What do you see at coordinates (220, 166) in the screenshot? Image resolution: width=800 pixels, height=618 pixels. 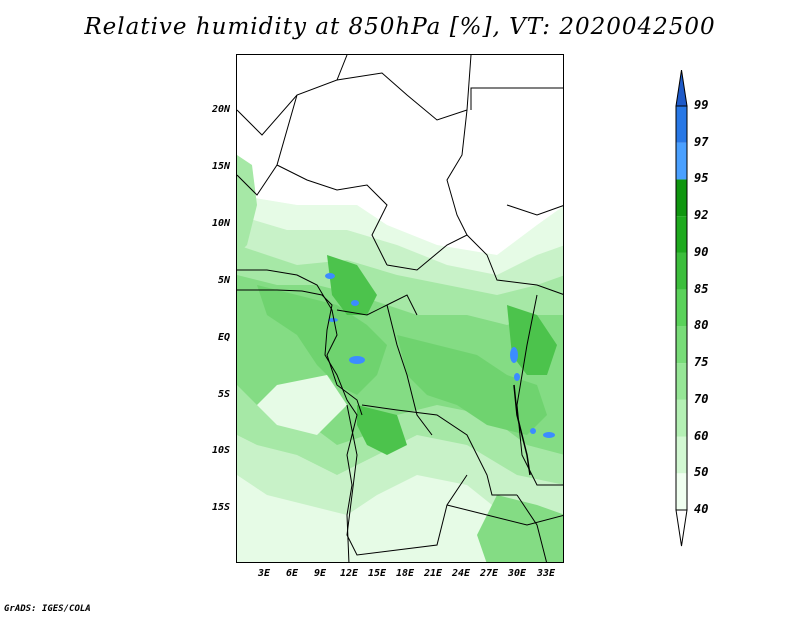 I see `lat-tick-15n: 15N` at bounding box center [220, 166].